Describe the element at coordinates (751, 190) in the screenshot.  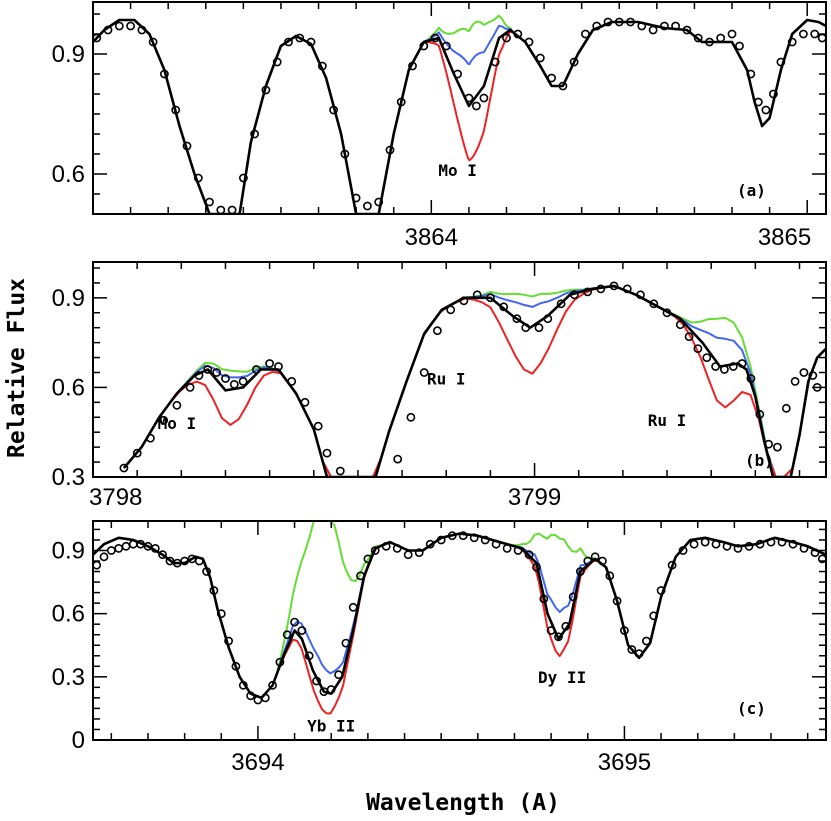
I see `panel-label: (a)` at that location.